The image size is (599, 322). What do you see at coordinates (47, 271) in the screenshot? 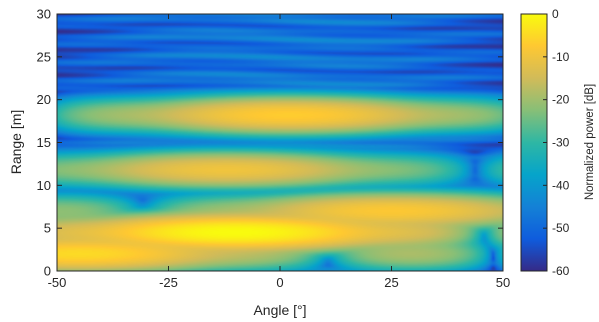
I see `y-tick-label: 0` at bounding box center [47, 271].